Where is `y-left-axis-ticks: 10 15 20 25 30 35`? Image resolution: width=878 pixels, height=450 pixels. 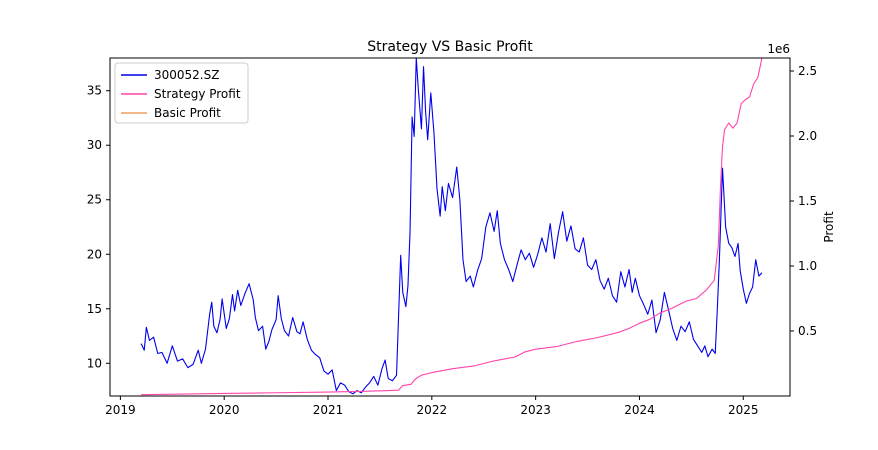 y-left-axis-ticks: 10 15 20 25 30 35 is located at coordinates (98, 227).